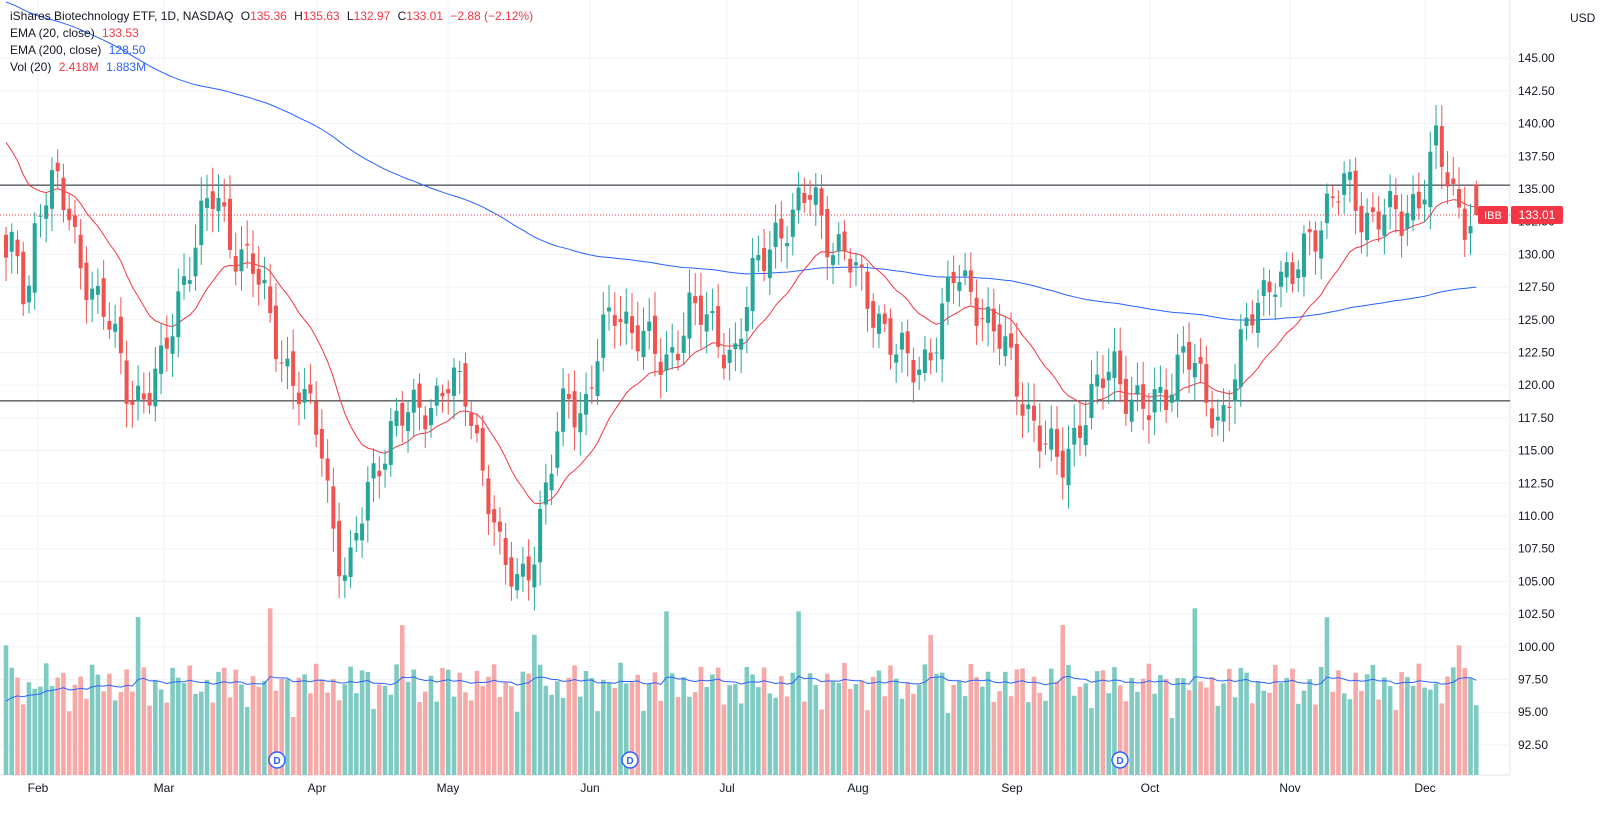  What do you see at coordinates (1536, 451) in the screenshot?
I see `y-tick-label: 115.00` at bounding box center [1536, 451].